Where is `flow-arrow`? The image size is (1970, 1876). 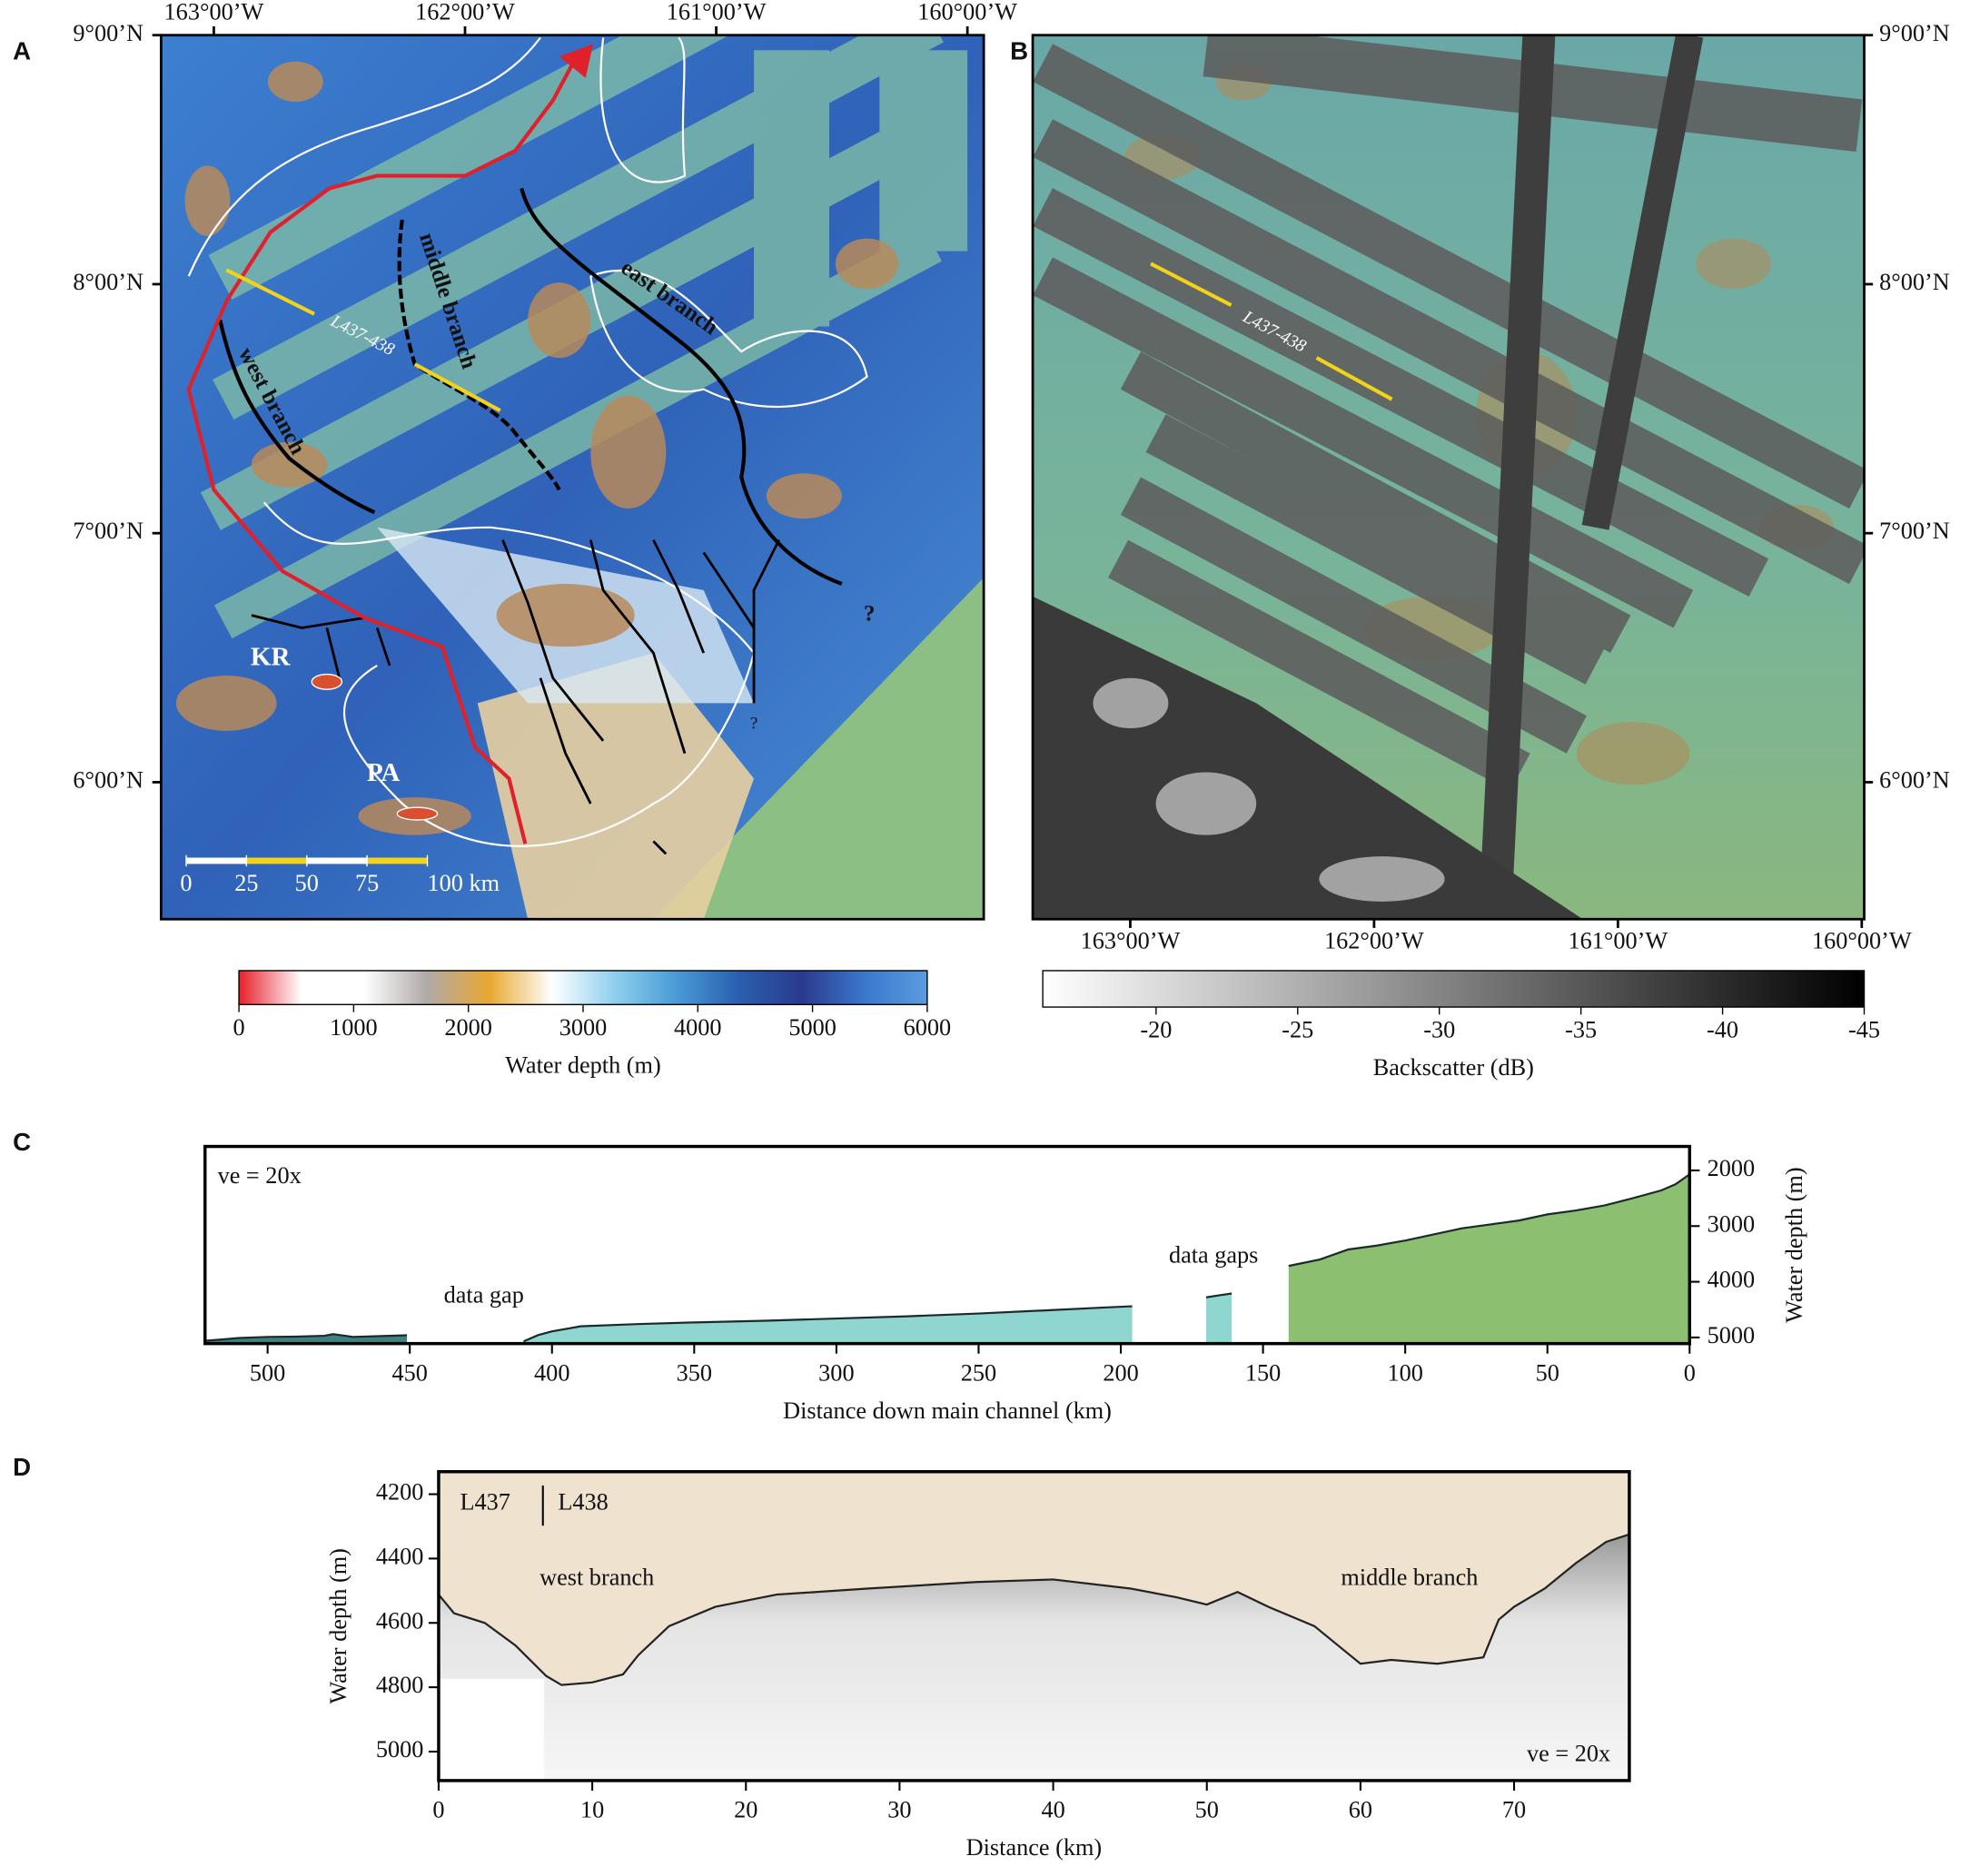
flow-arrow is located at coordinates (576, 61).